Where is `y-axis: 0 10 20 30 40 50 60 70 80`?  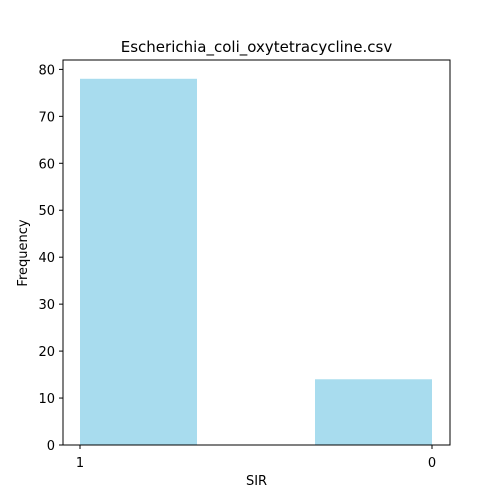 y-axis: 0 10 20 30 40 50 60 70 80 is located at coordinates (50, 258).